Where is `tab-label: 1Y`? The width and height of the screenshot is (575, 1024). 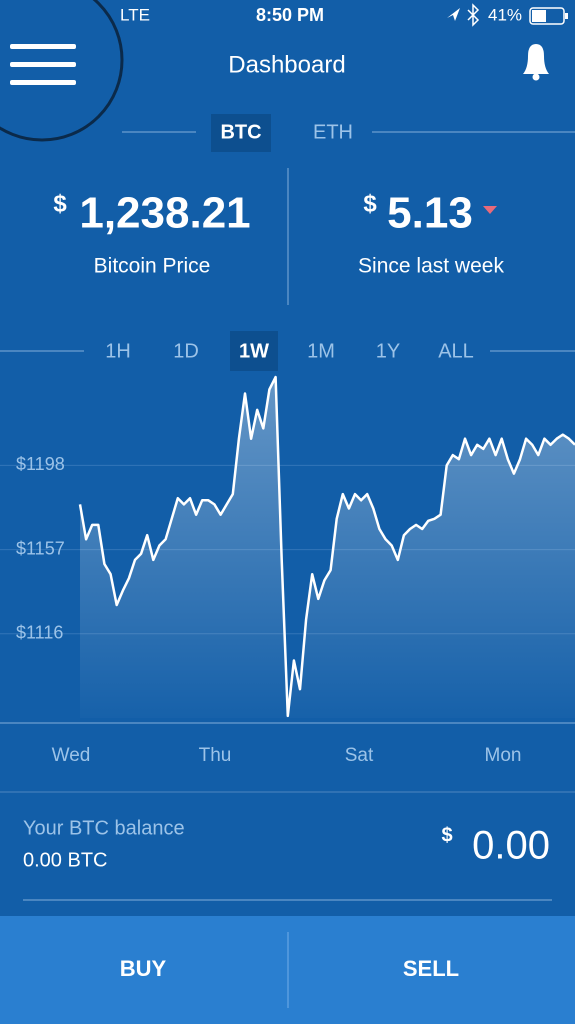 tab-label: 1Y is located at coordinates (388, 351).